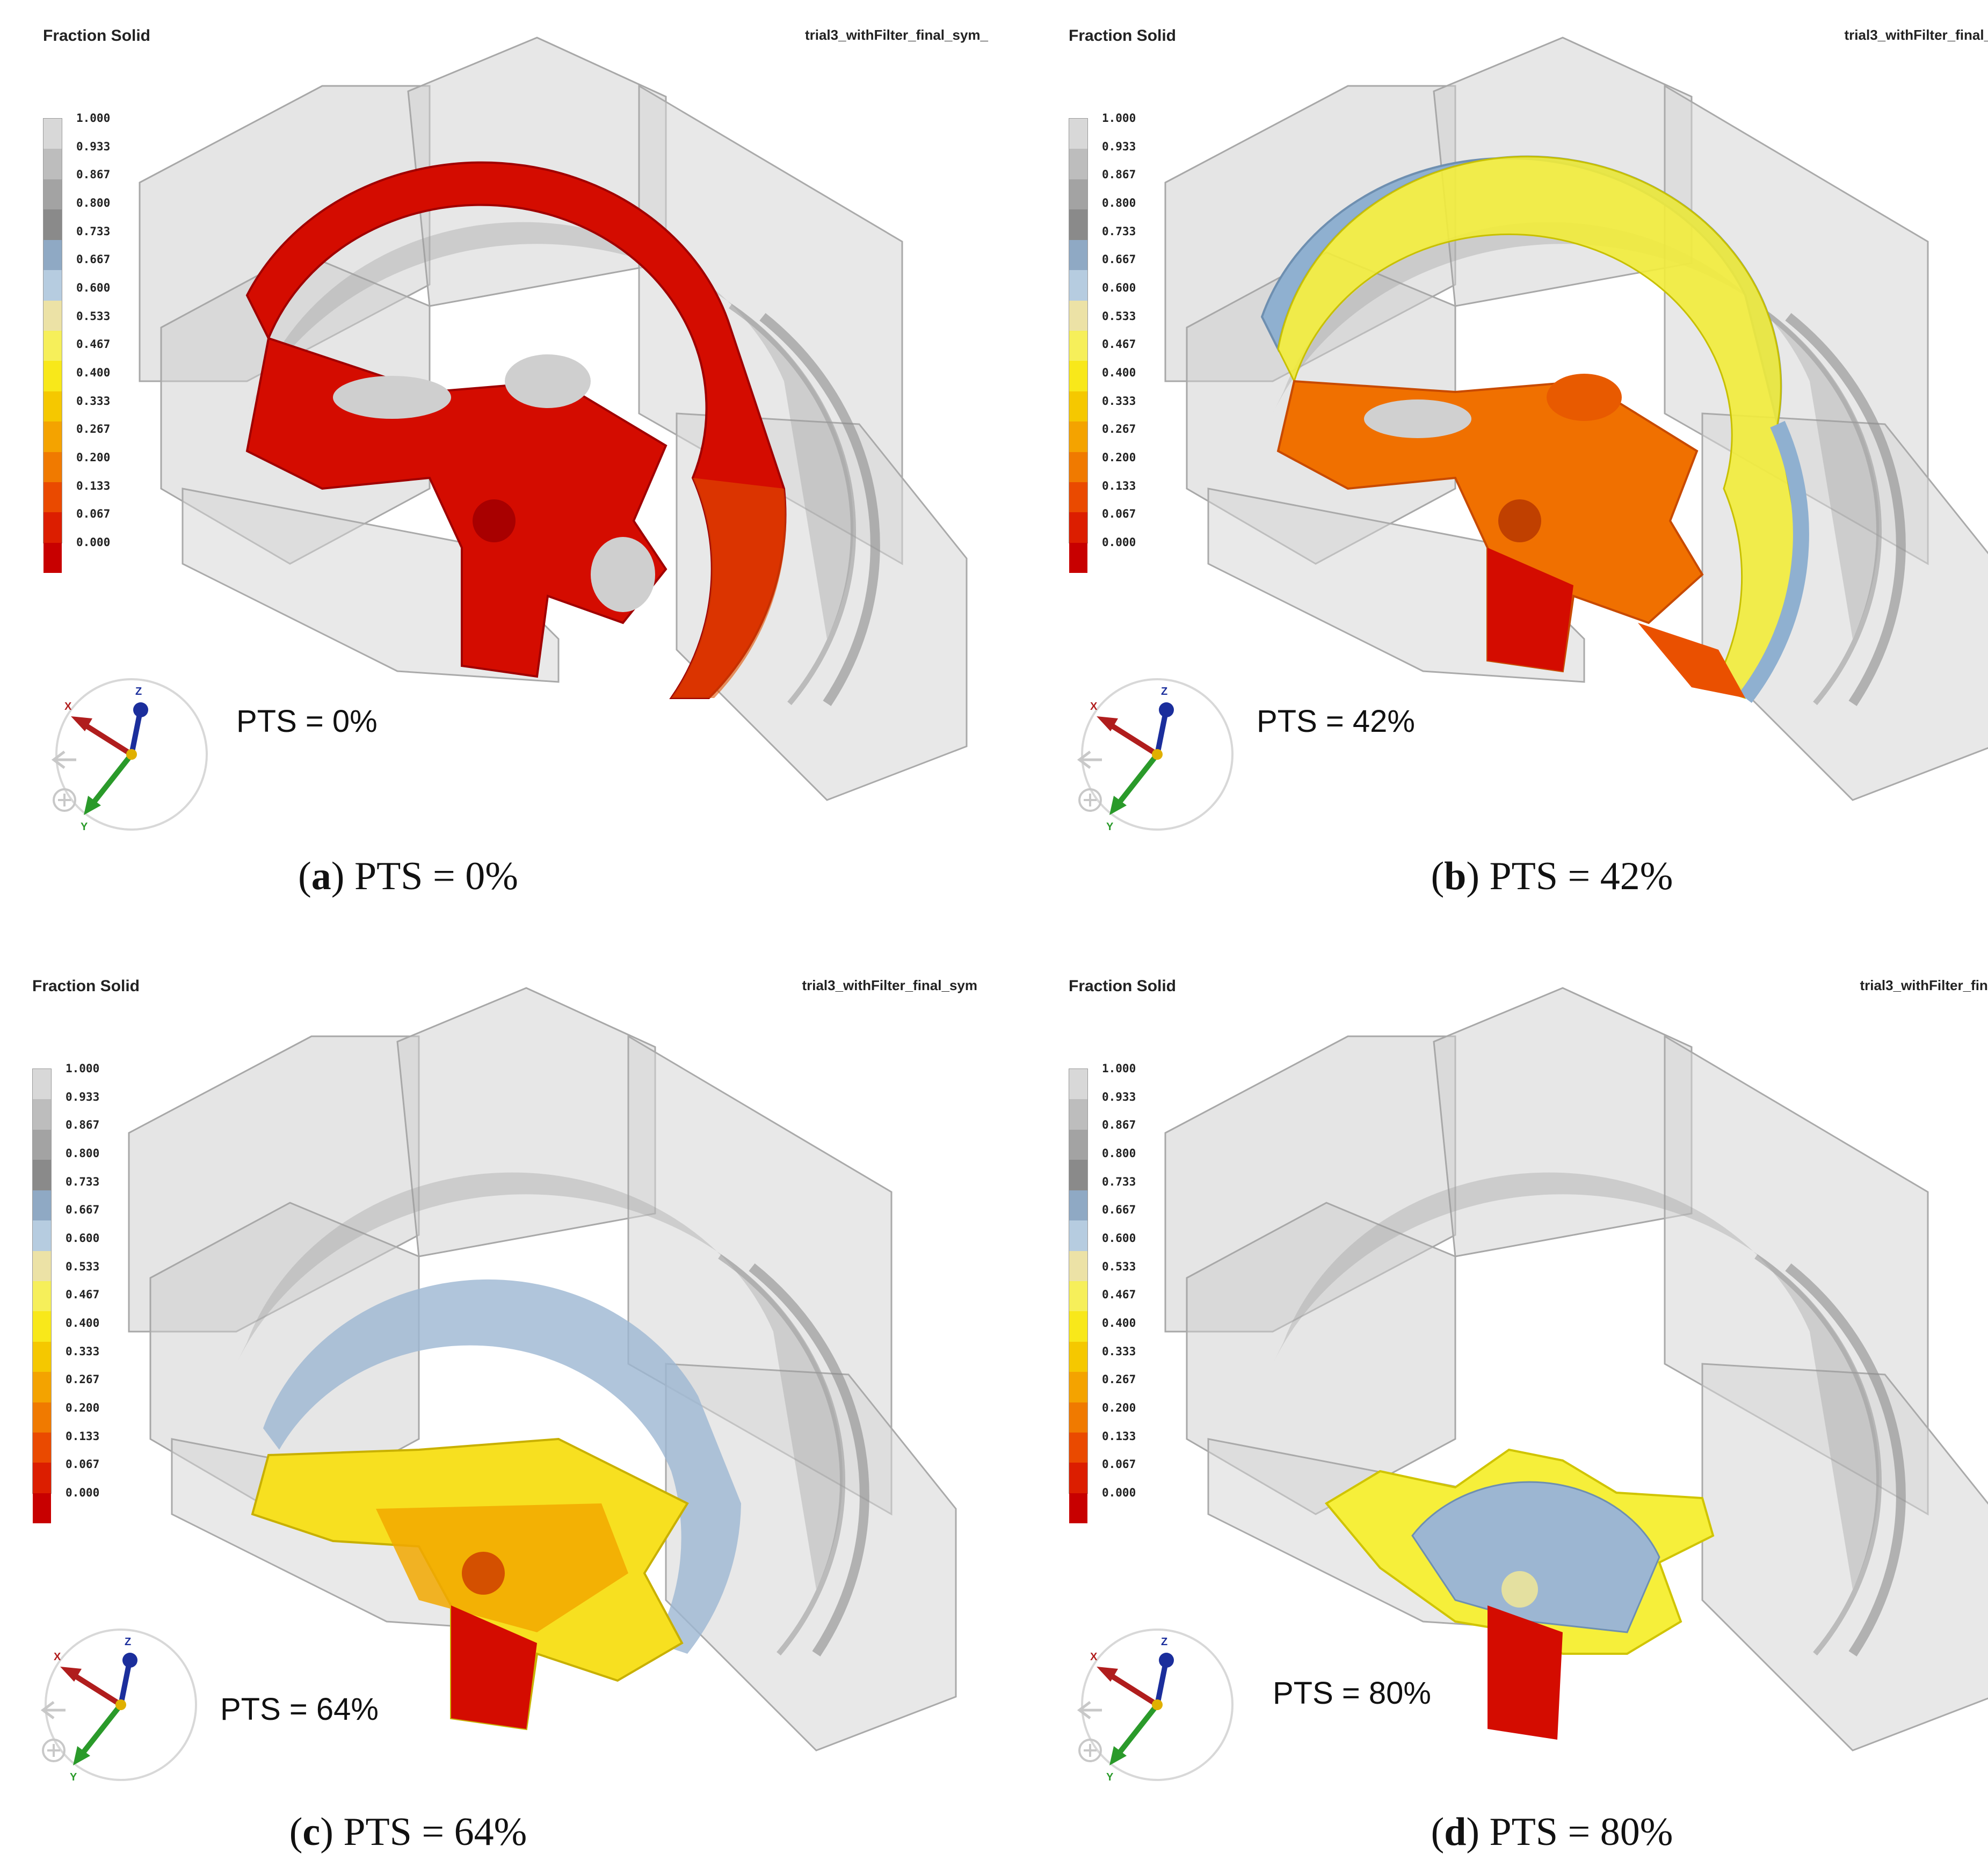 The image size is (1988, 1868). What do you see at coordinates (1119, 485) in the screenshot?
I see `legend-tick-label: 0.133` at bounding box center [1119, 485].